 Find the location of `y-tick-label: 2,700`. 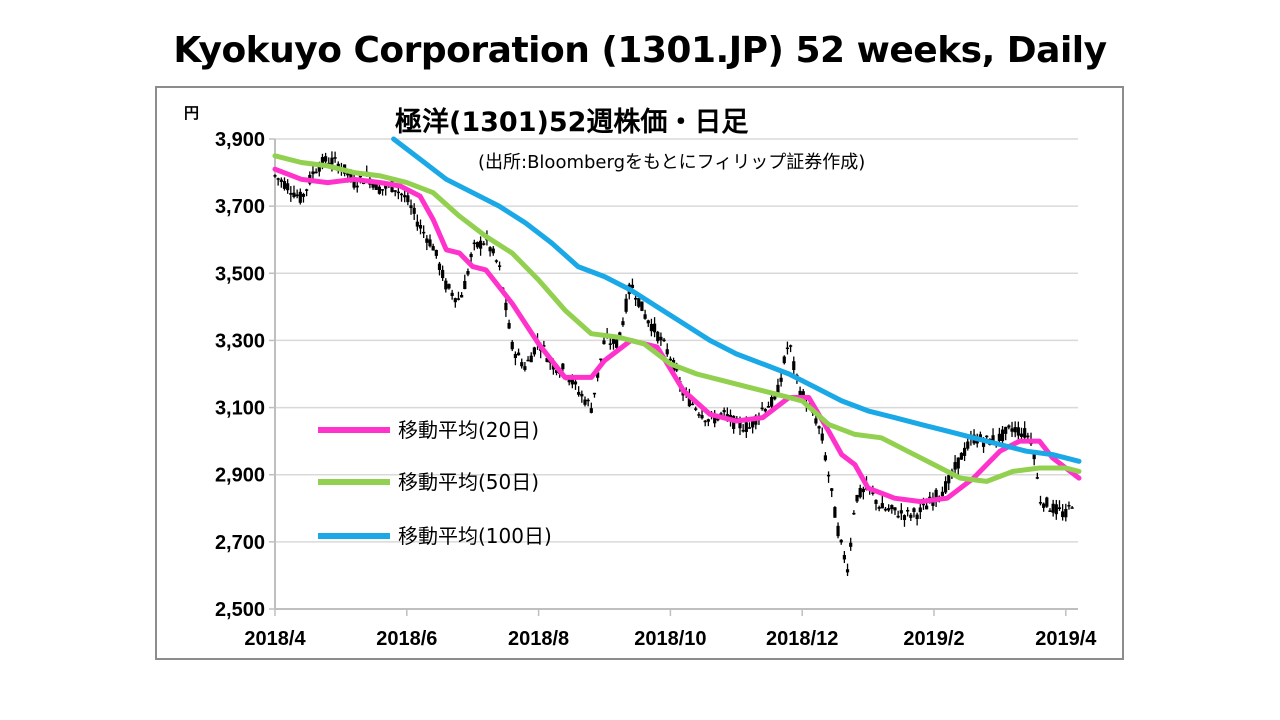

y-tick-label: 2,700 is located at coordinates (240, 543).